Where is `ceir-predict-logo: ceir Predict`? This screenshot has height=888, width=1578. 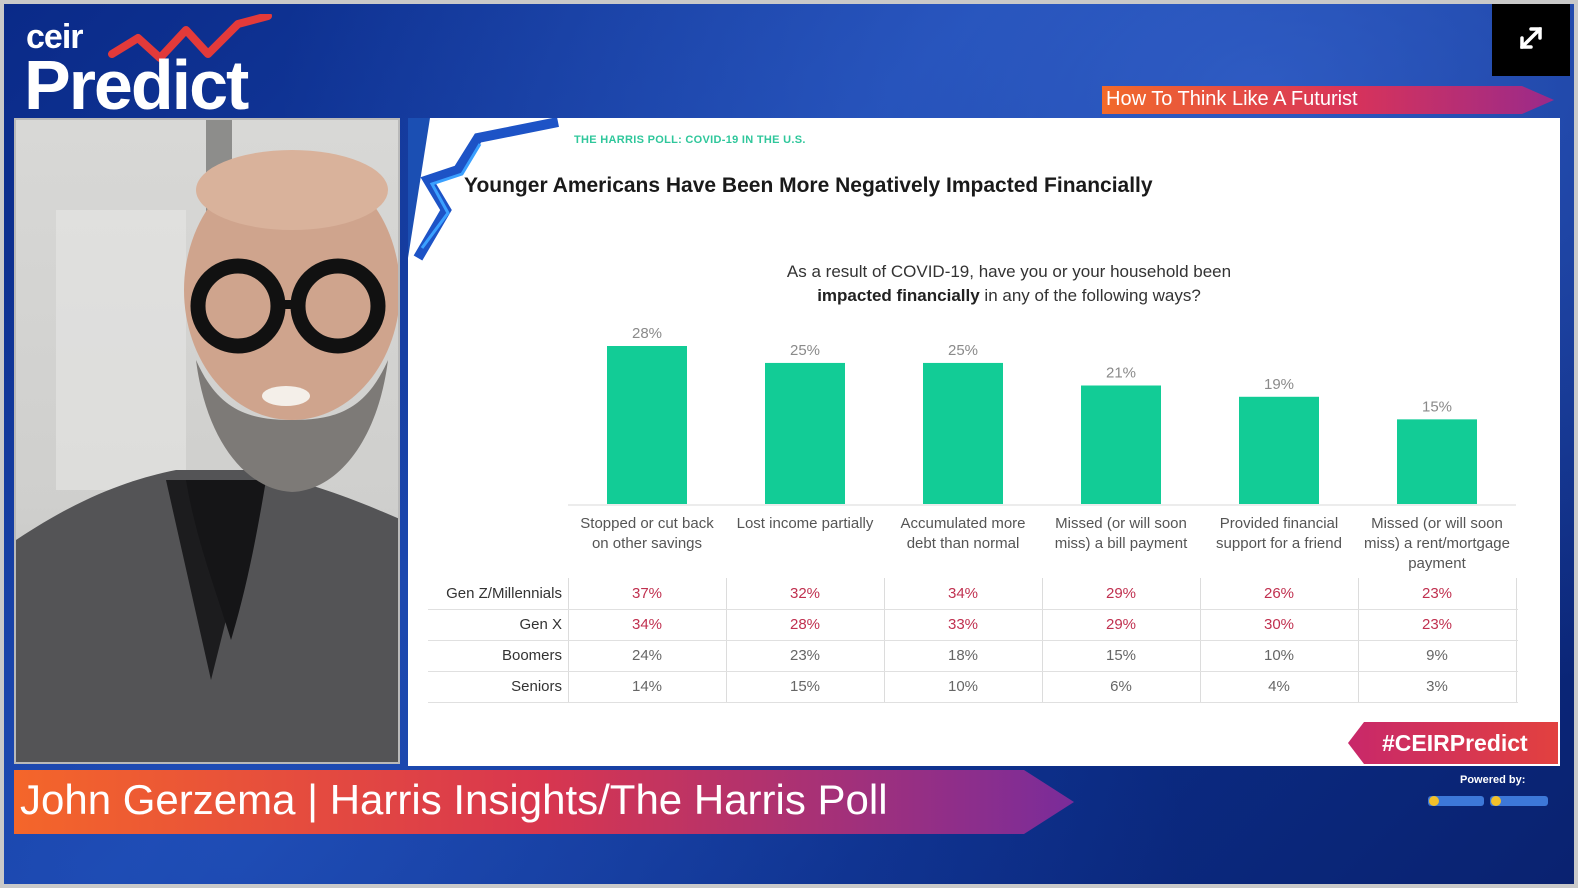 ceir-predict-logo: ceir Predict is located at coordinates (164, 67).